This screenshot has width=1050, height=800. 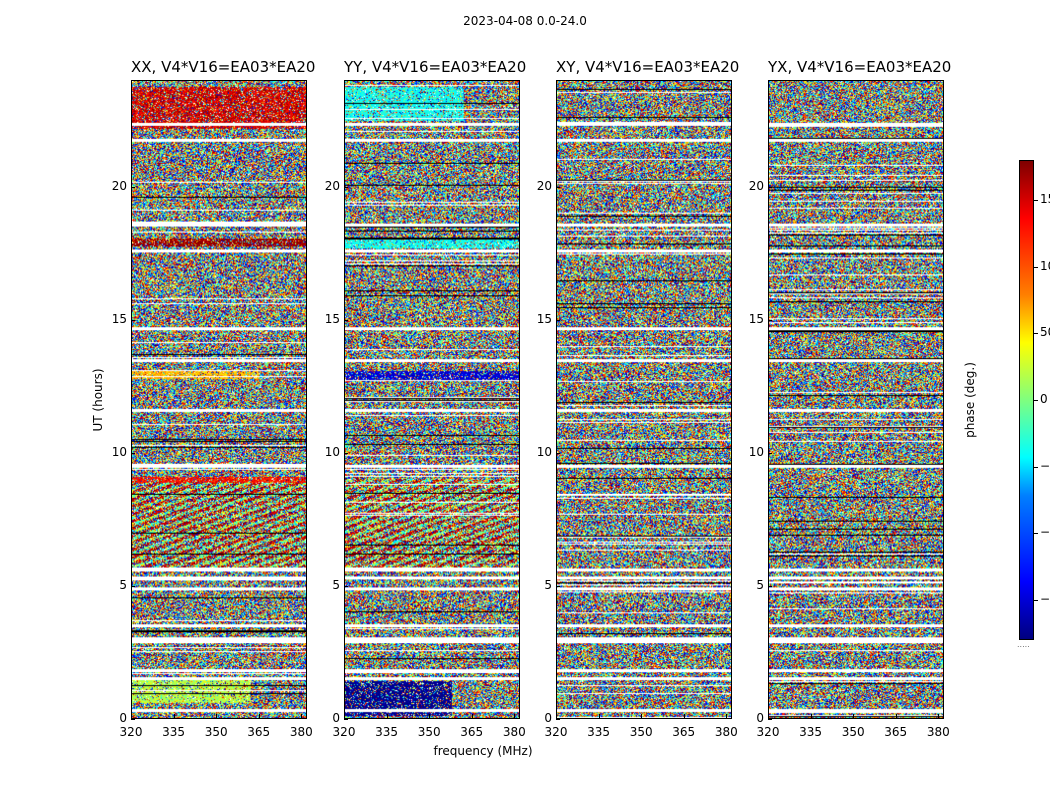 I want to click on panel-title-yx: YX, V4*V16=EA03*EA20, so click(x=860, y=67).